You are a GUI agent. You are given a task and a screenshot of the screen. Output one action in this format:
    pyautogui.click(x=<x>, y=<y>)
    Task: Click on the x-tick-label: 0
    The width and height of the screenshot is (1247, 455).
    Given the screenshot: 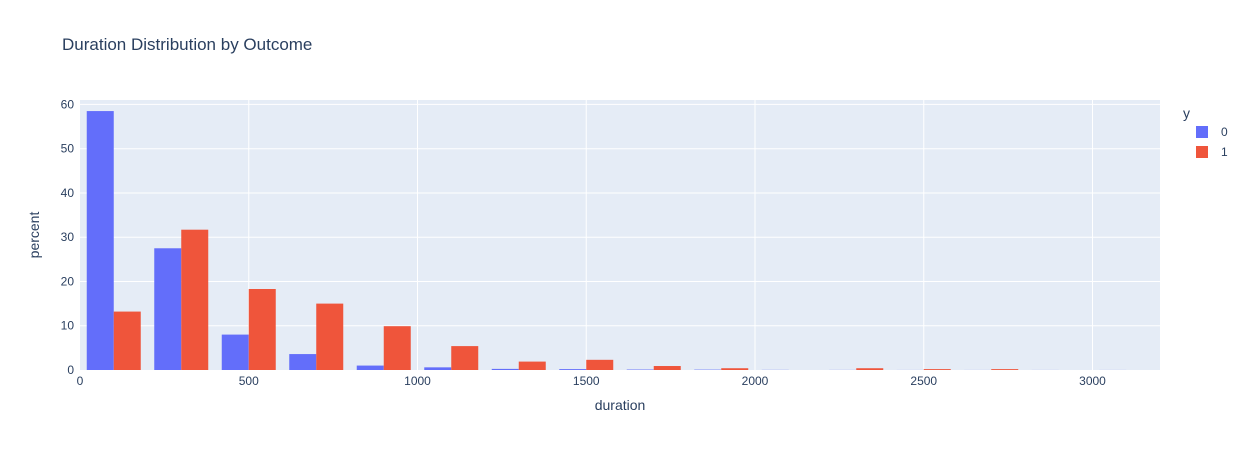 What is the action you would take?
    pyautogui.click(x=80, y=381)
    